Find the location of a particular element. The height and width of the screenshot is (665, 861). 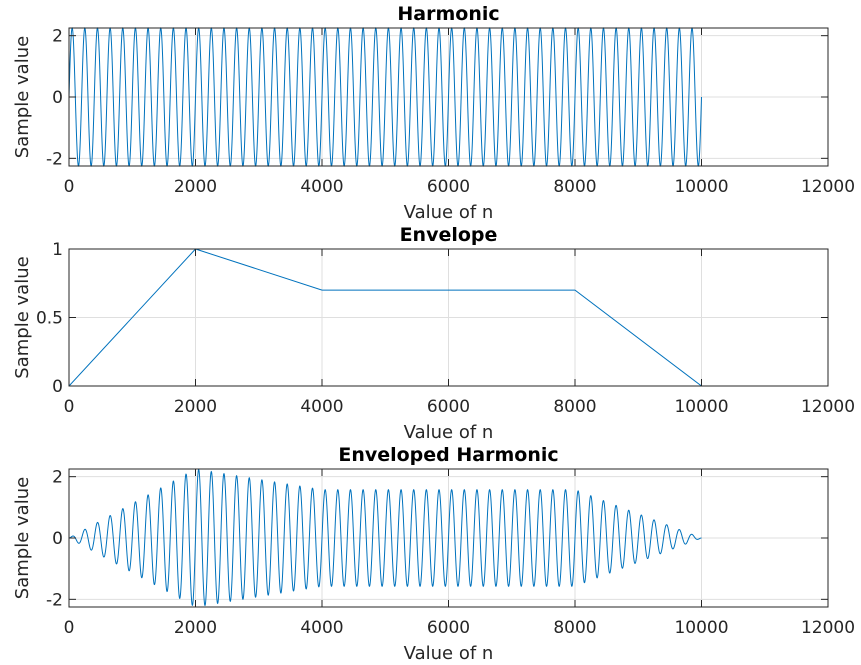

envelope-y-tick-label: 0 is located at coordinates (57, 387).